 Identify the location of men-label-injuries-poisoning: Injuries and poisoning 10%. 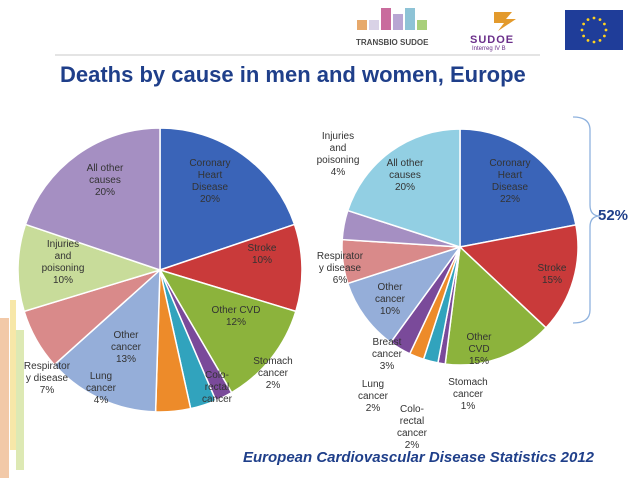
(63, 262).